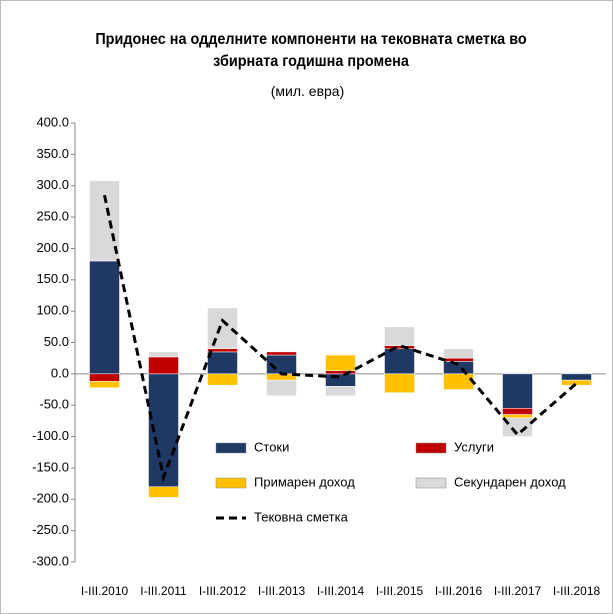  I want to click on y-tick-label: 250.0, so click(52, 216).